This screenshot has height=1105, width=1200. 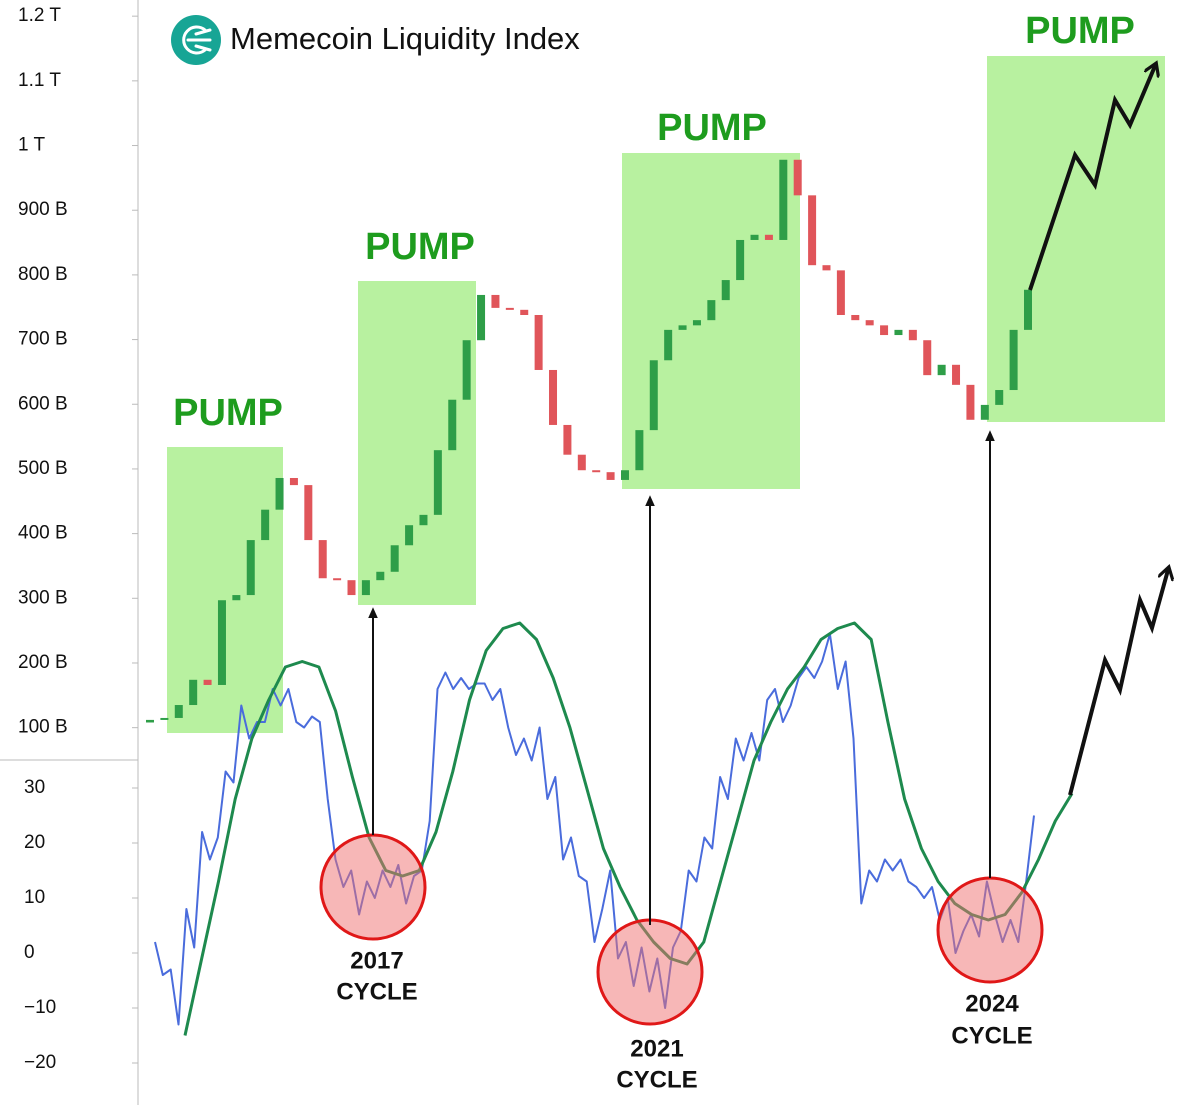 I want to click on y-tick-label: 900 B, so click(x=43, y=209).